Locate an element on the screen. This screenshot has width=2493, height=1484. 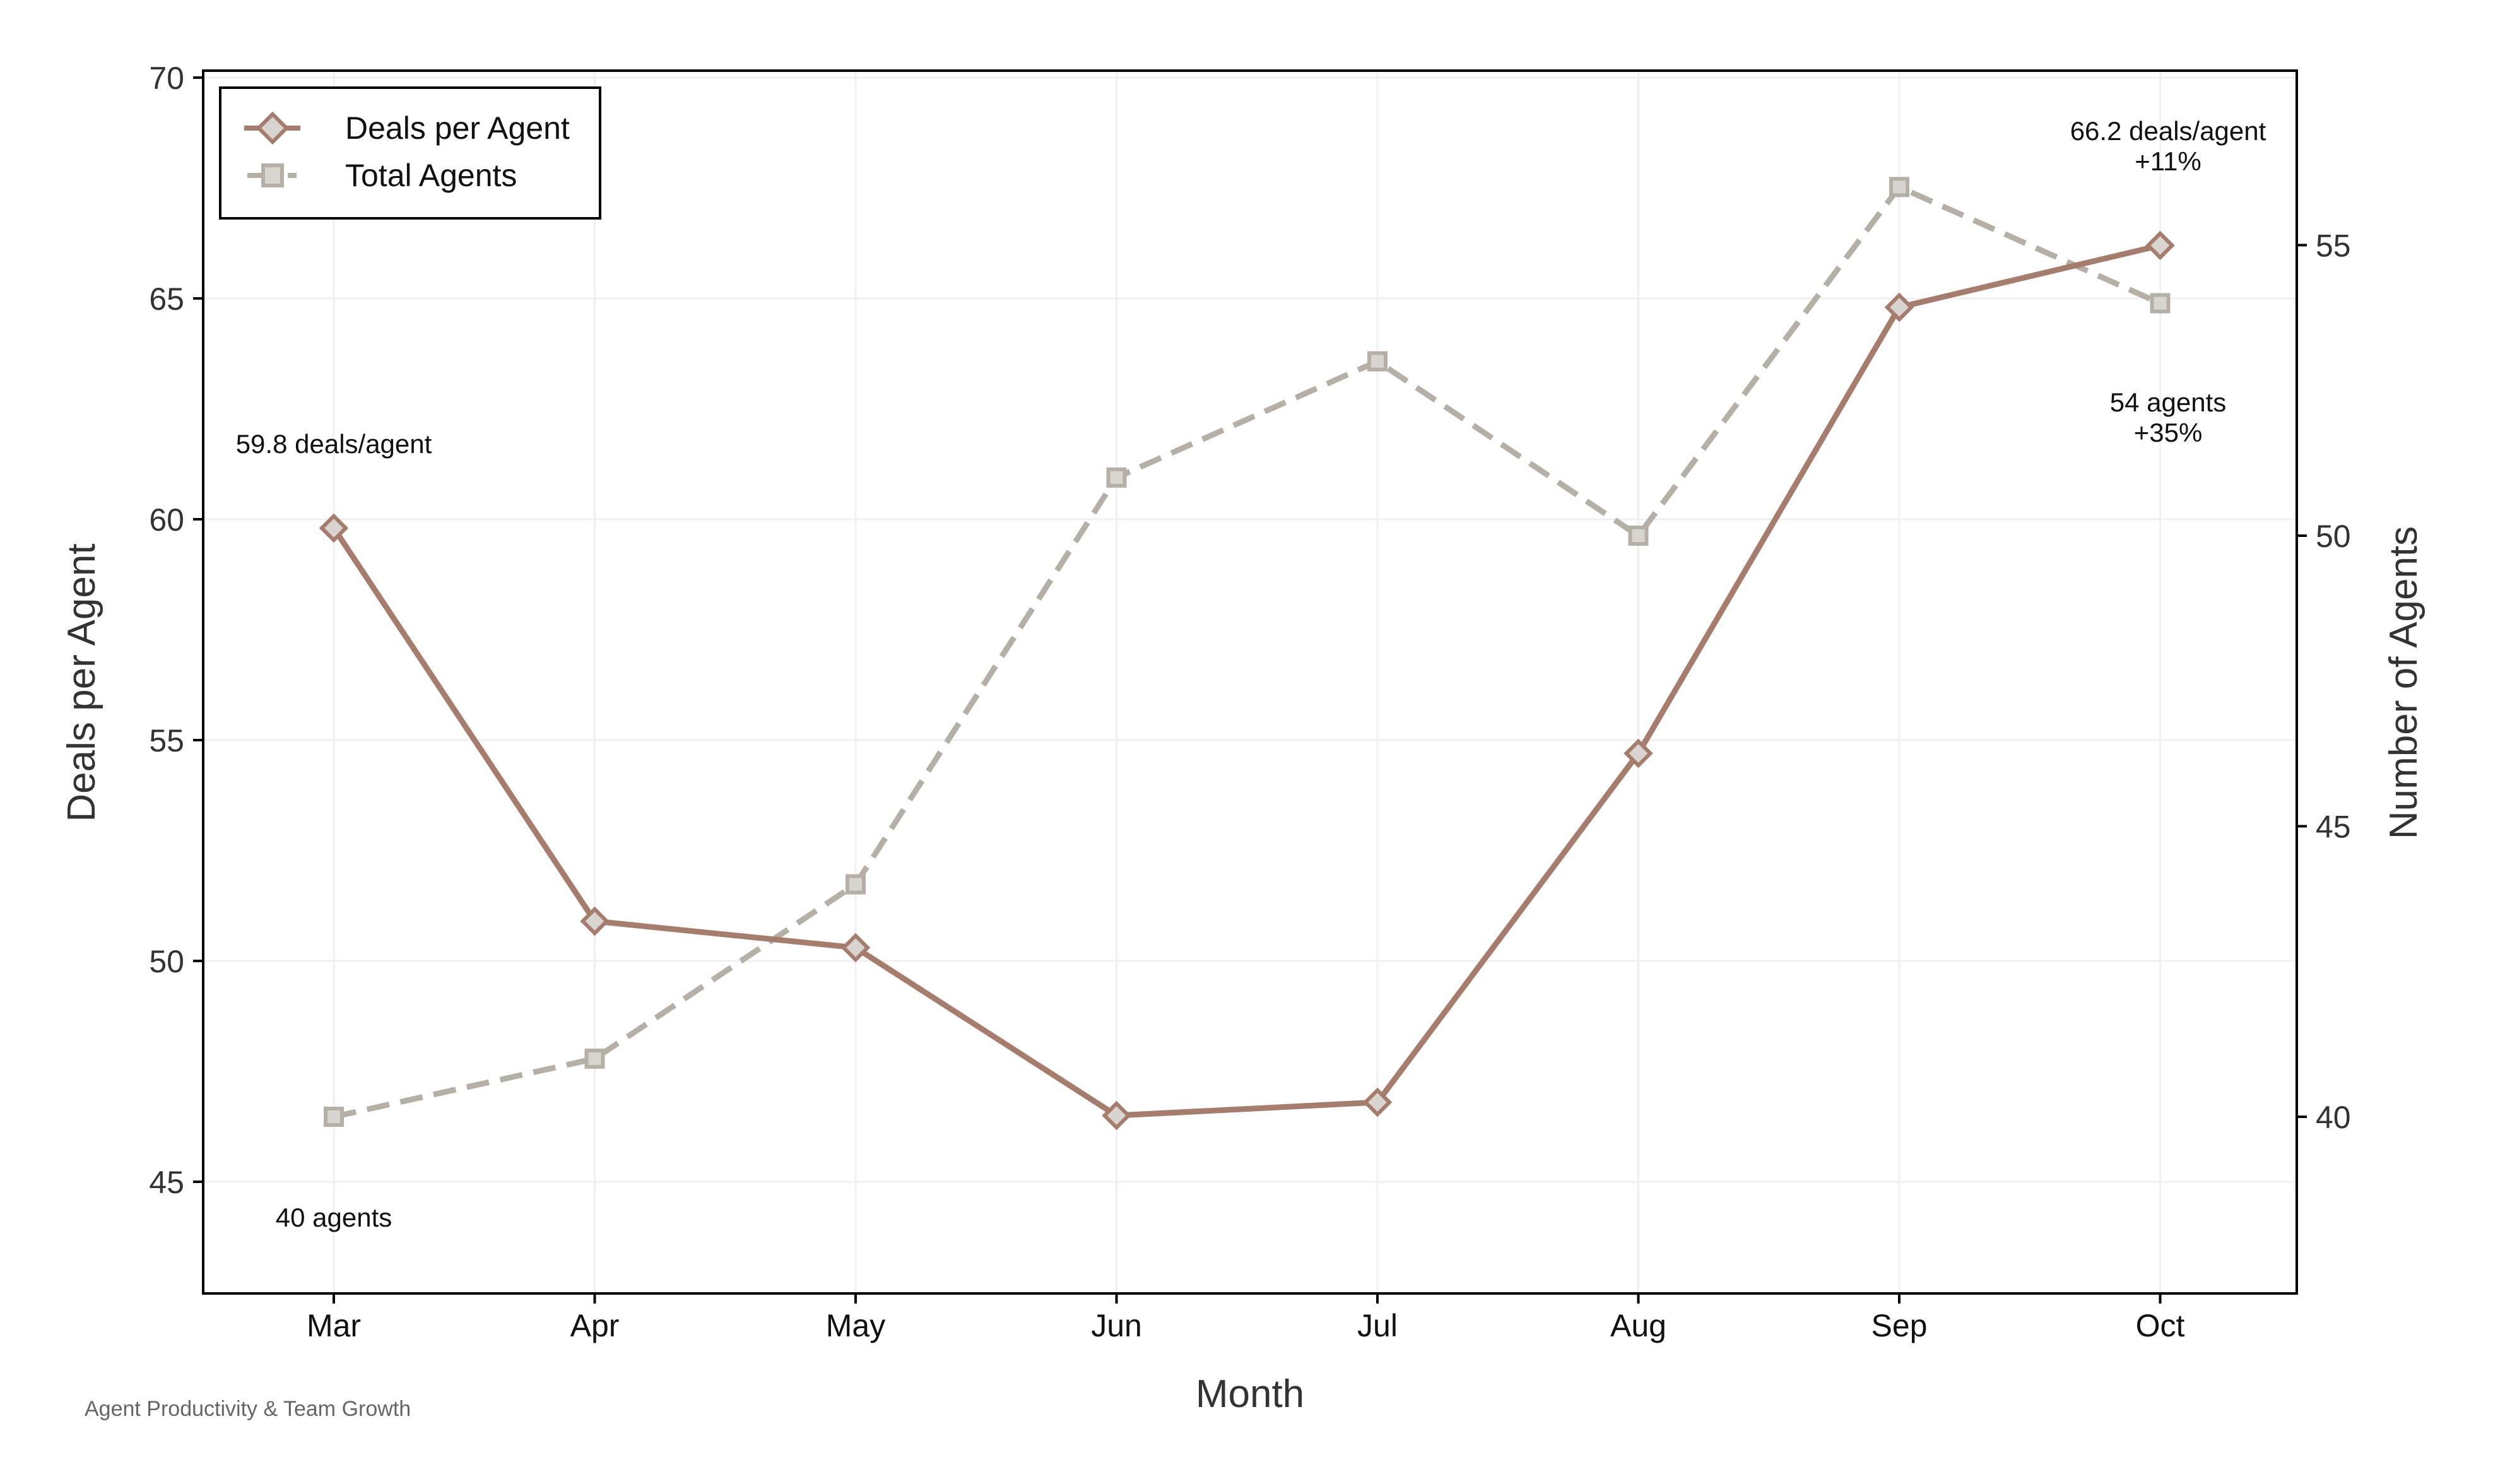
x-axis-title: Month is located at coordinates (1250, 1394).